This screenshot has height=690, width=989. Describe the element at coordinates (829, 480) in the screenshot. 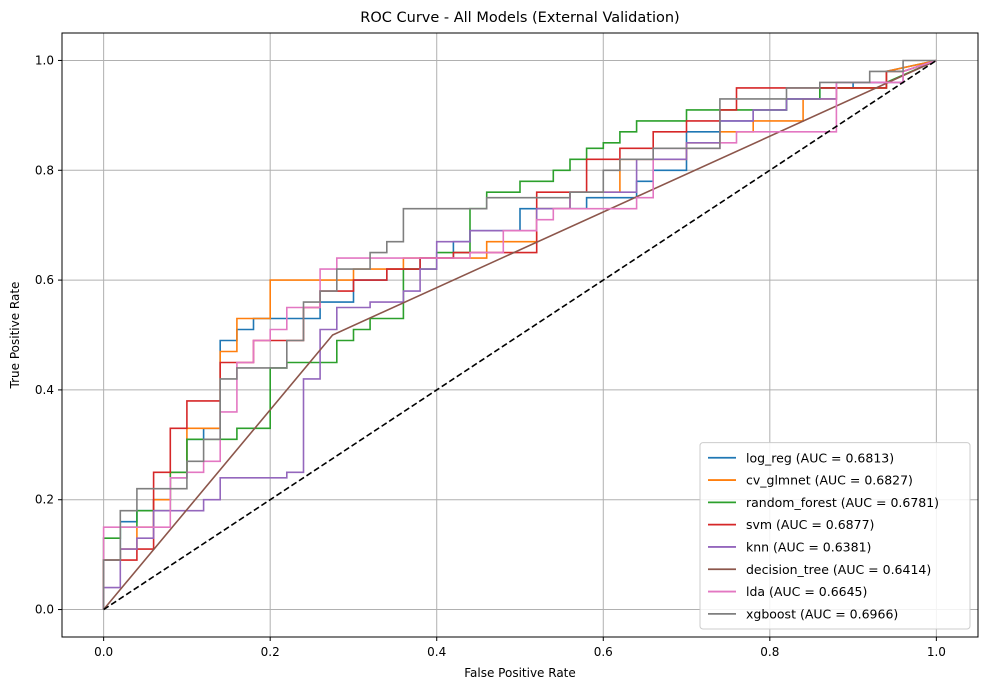

I see `legend-entry: cv_glmnet (AUC = 0.6827)` at that location.